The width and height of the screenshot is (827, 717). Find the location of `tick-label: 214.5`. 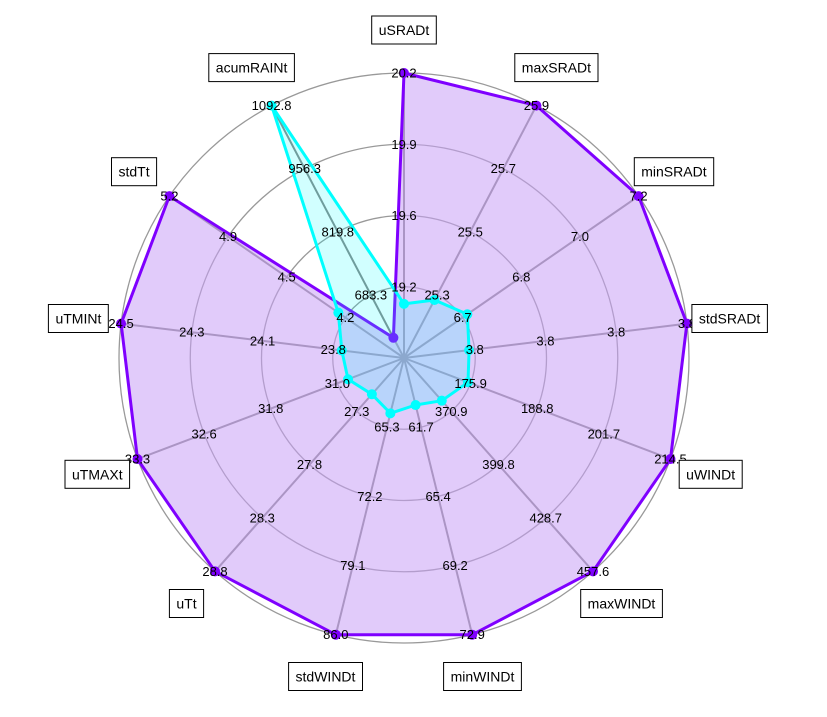

tick-label: 214.5 is located at coordinates (670, 459).